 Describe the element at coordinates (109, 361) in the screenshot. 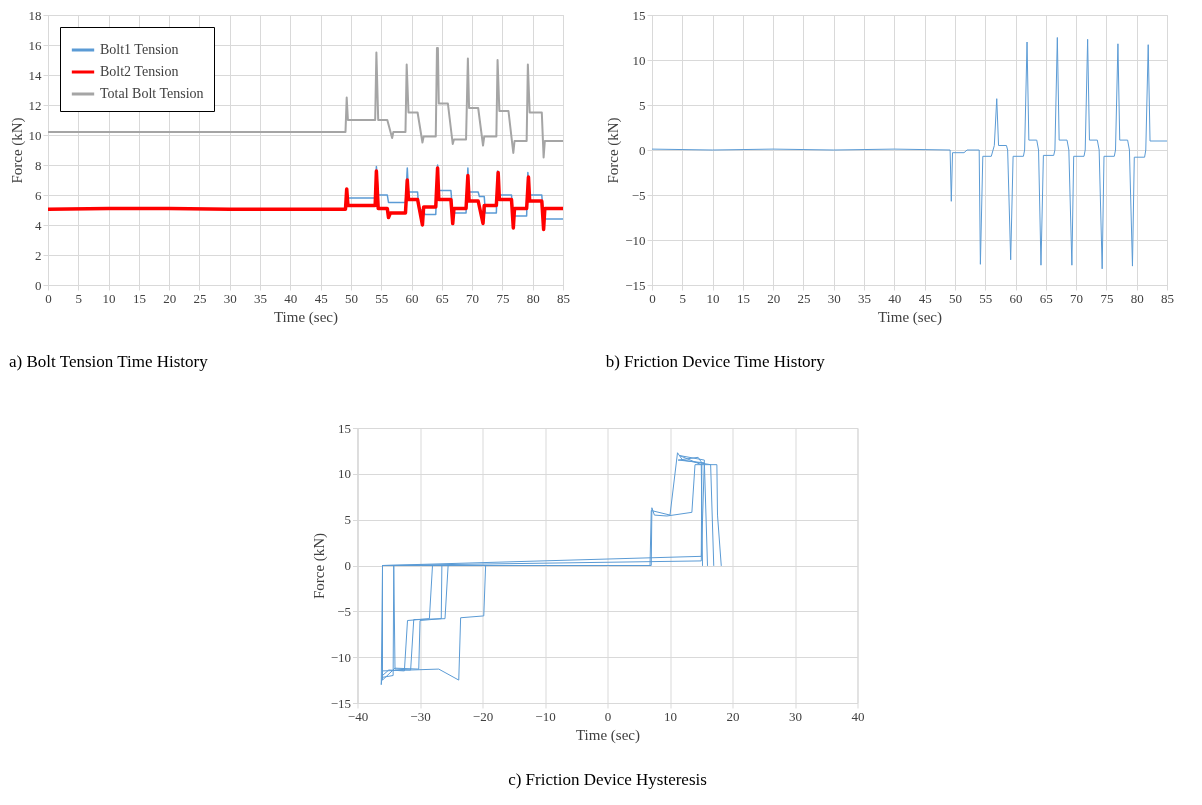

I see `text: a) Bolt Tension Time History` at that location.